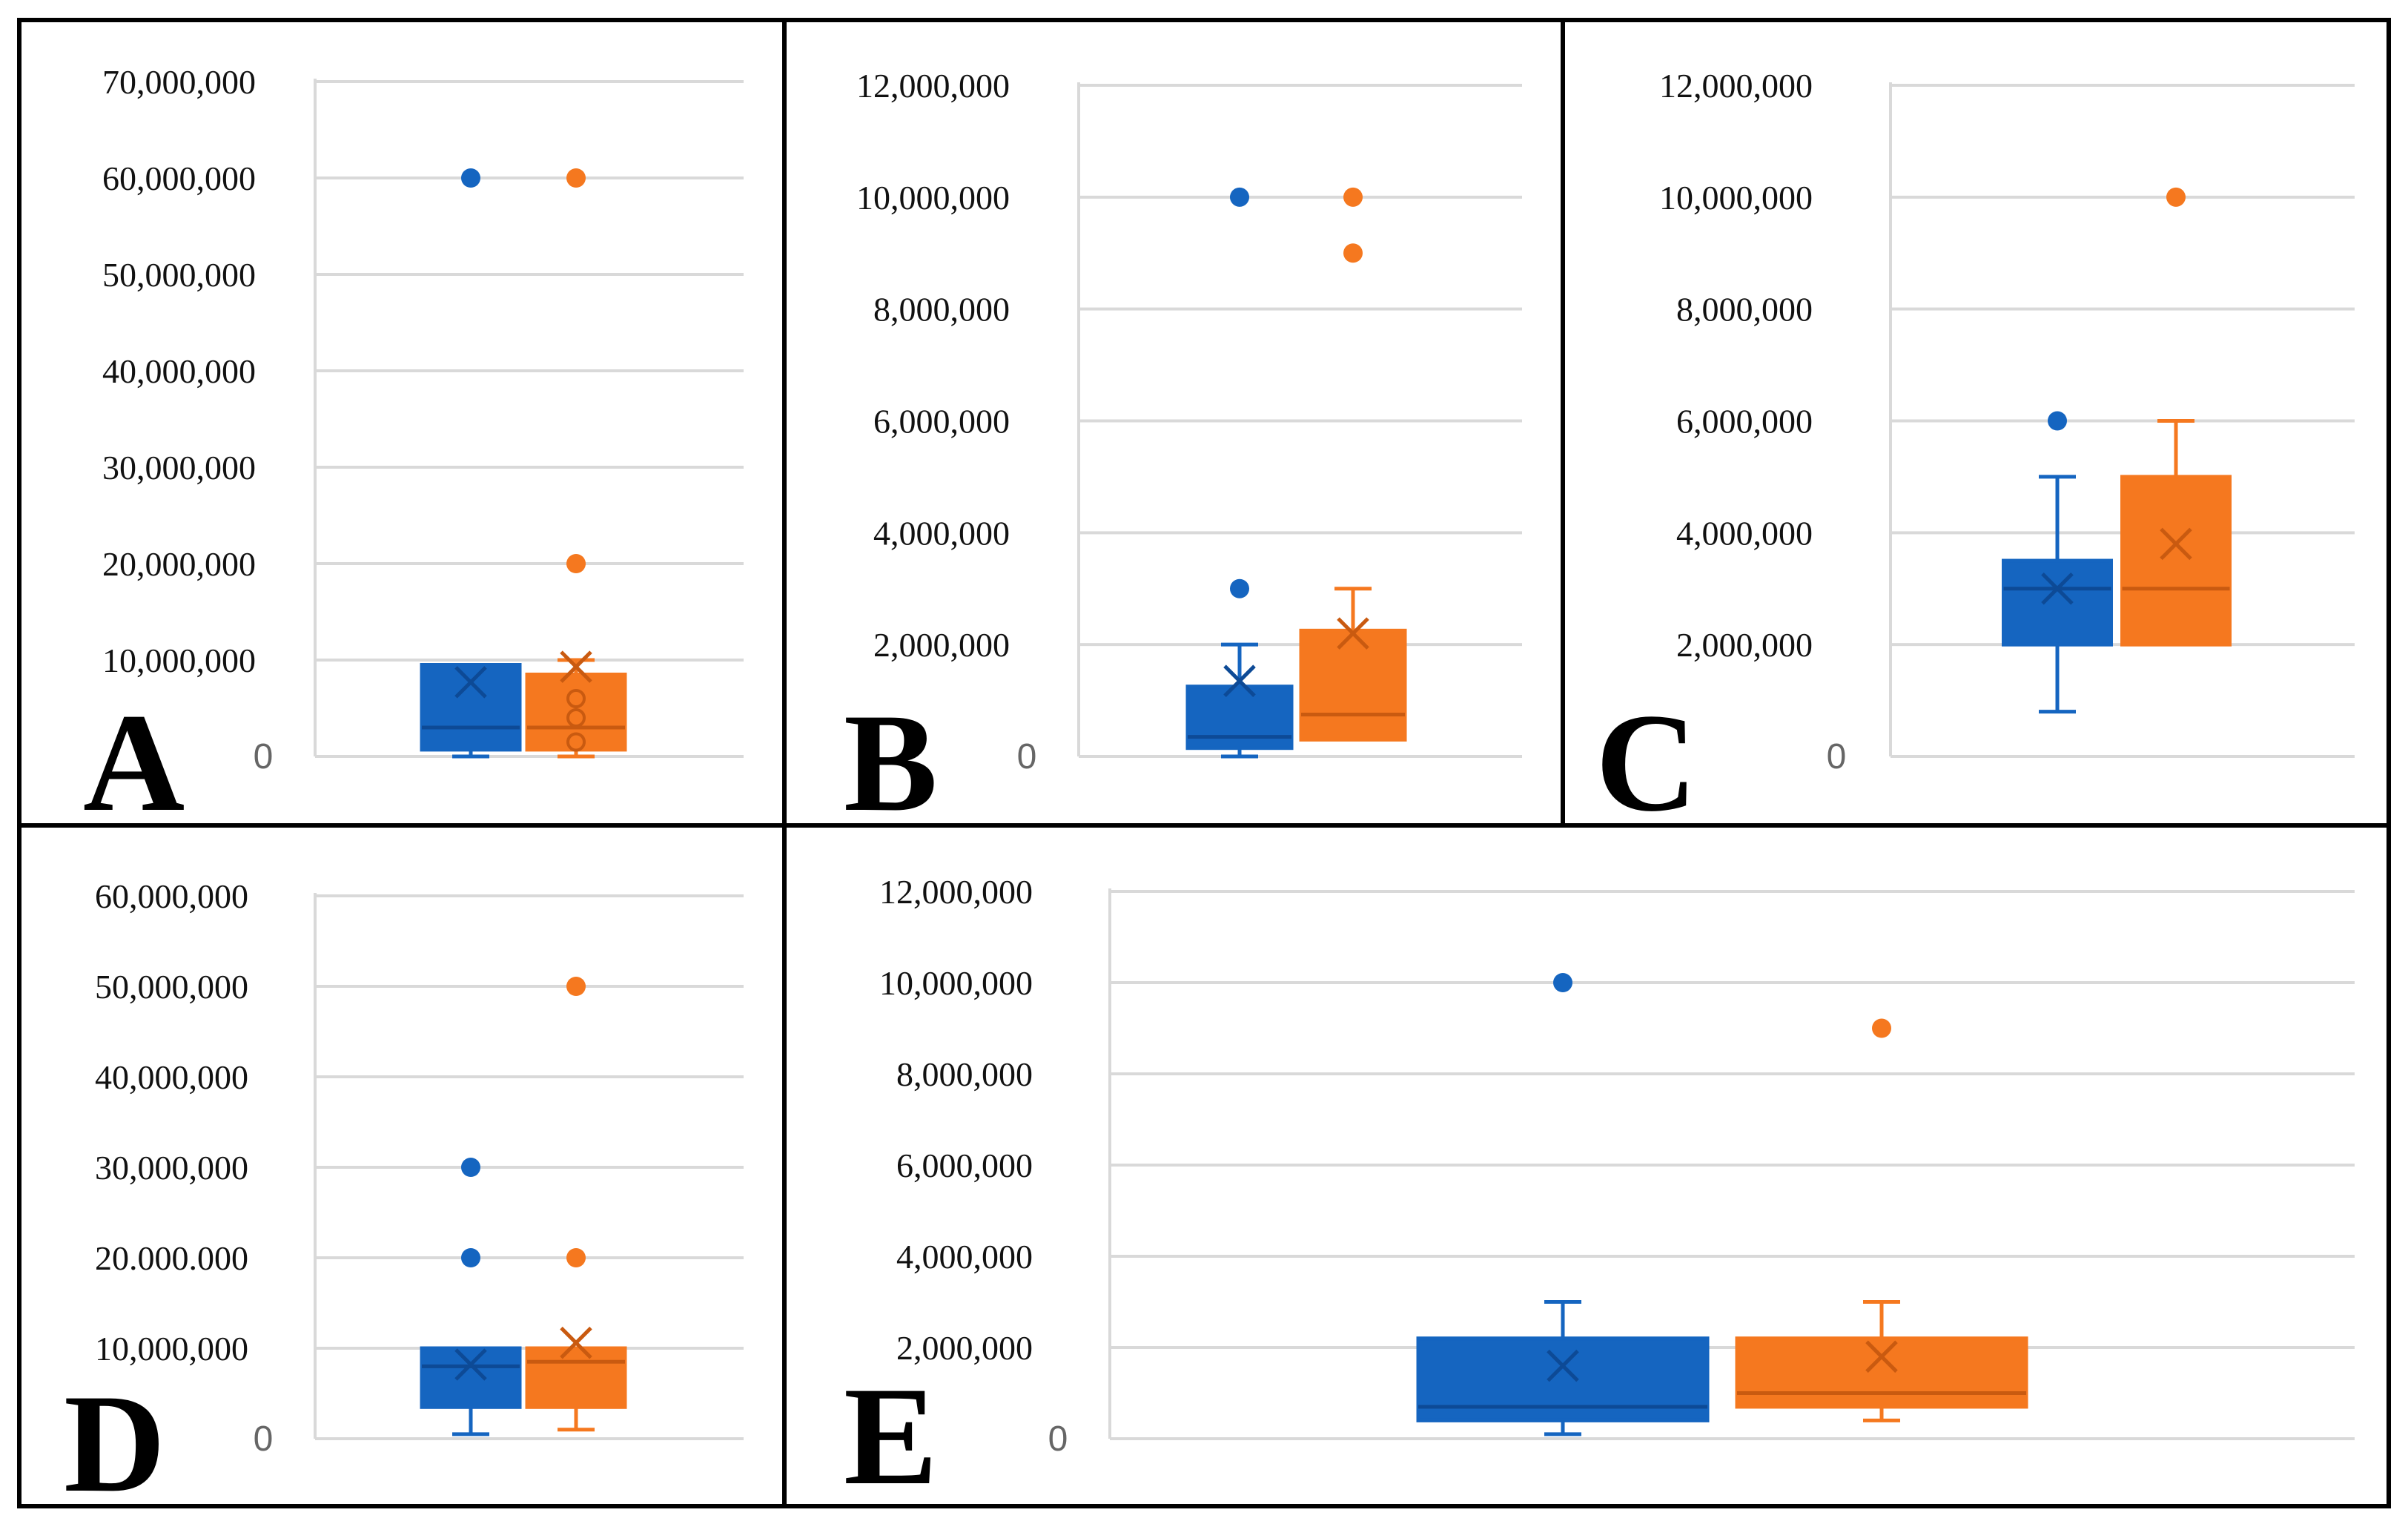 This screenshot has height=1524, width=2408. What do you see at coordinates (264, 756) in the screenshot?
I see `y-tick-label-a: 0` at bounding box center [264, 756].